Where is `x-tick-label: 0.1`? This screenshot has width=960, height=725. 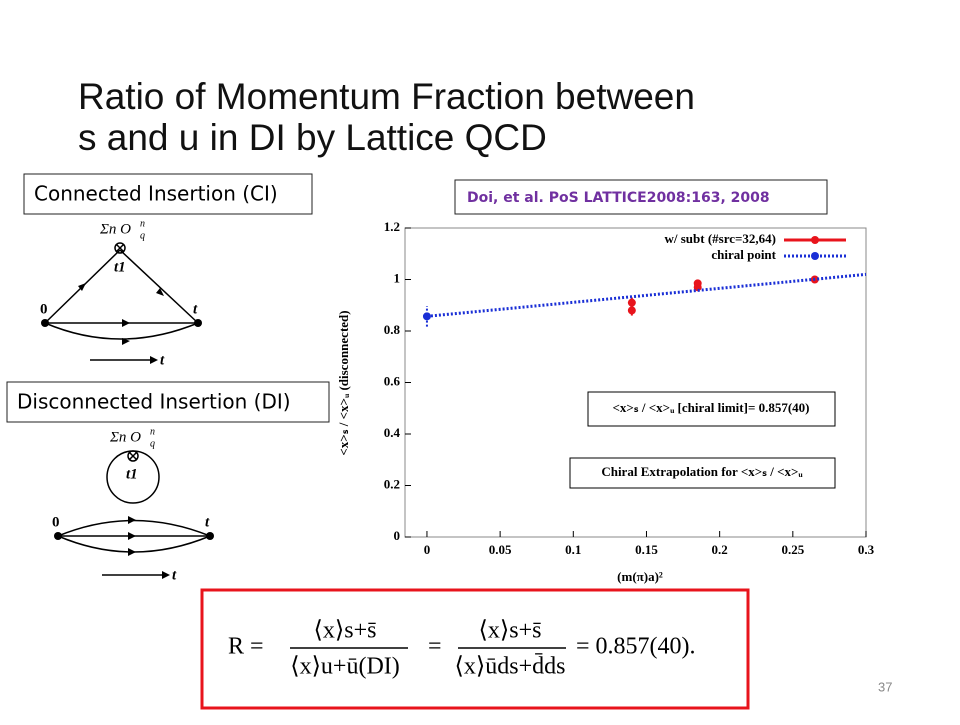
x-tick-label: 0.1 is located at coordinates (573, 549).